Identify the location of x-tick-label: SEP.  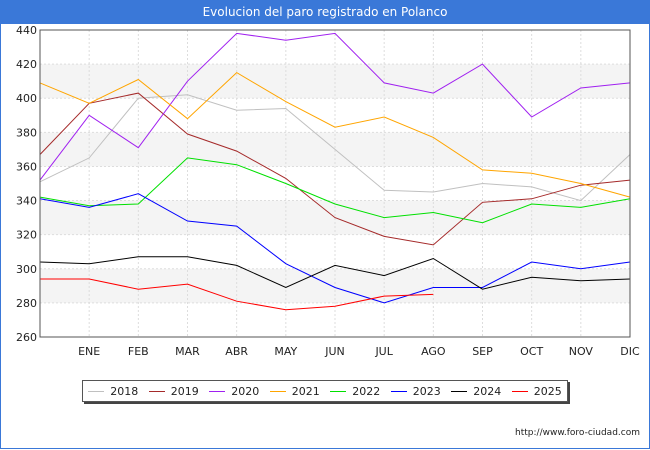
(482, 351).